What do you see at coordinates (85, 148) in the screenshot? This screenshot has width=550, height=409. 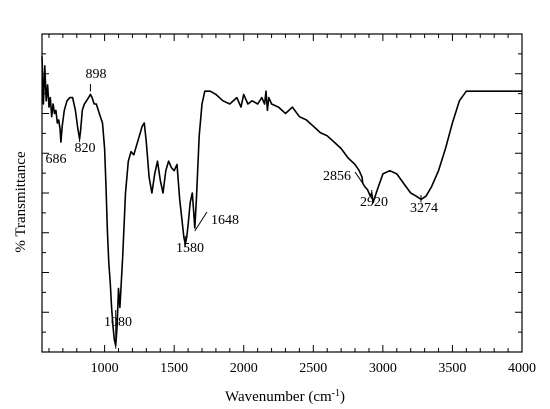 I see `peak-label: 820` at bounding box center [85, 148].